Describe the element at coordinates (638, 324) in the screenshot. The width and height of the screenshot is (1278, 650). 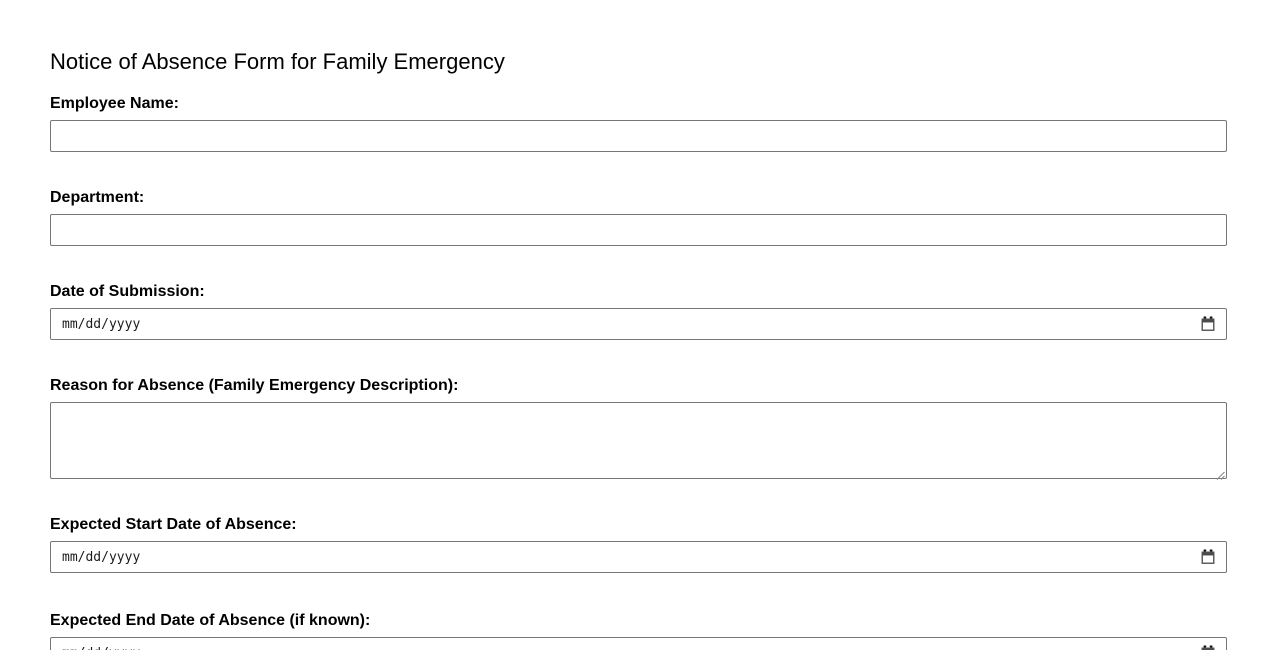
I see `date-of-submission-input: mm/dd/yyyy` at that location.